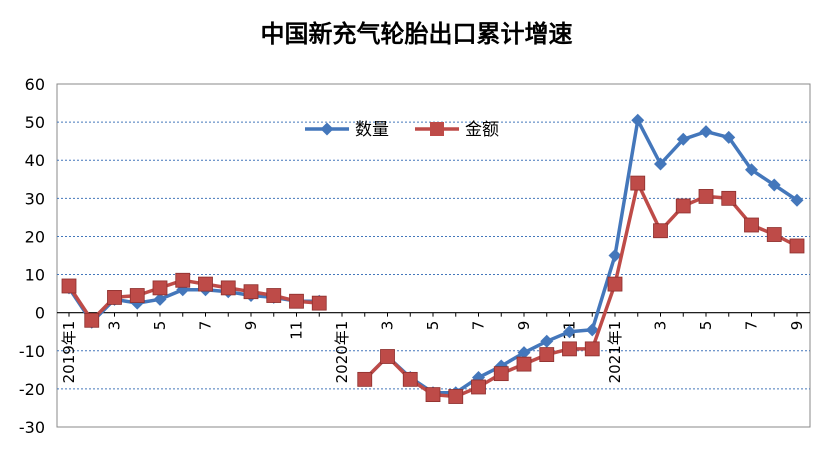  What do you see at coordinates (342, 352) in the screenshot?
I see `x-tick-label: 2020年1` at bounding box center [342, 352].